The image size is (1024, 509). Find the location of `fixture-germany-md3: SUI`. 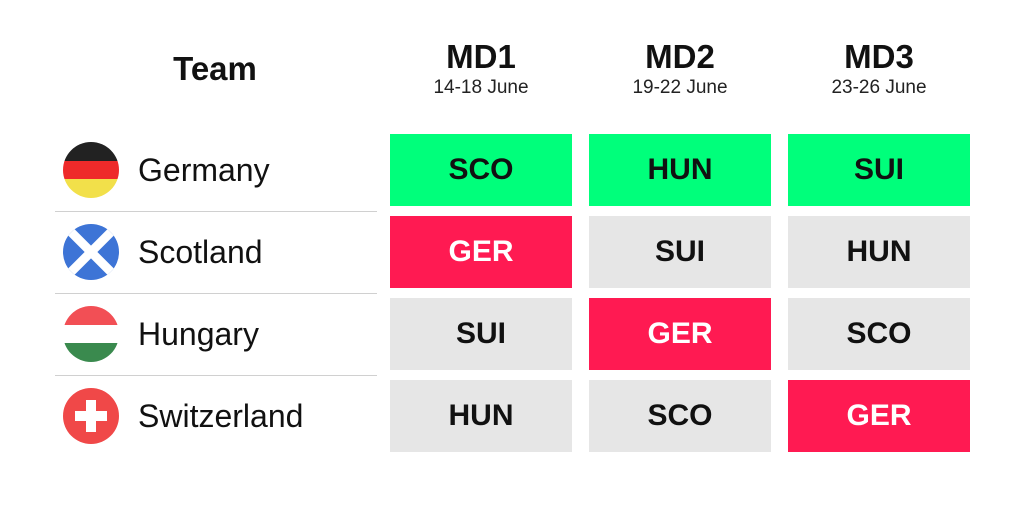

fixture-germany-md3: SUI is located at coordinates (879, 170).